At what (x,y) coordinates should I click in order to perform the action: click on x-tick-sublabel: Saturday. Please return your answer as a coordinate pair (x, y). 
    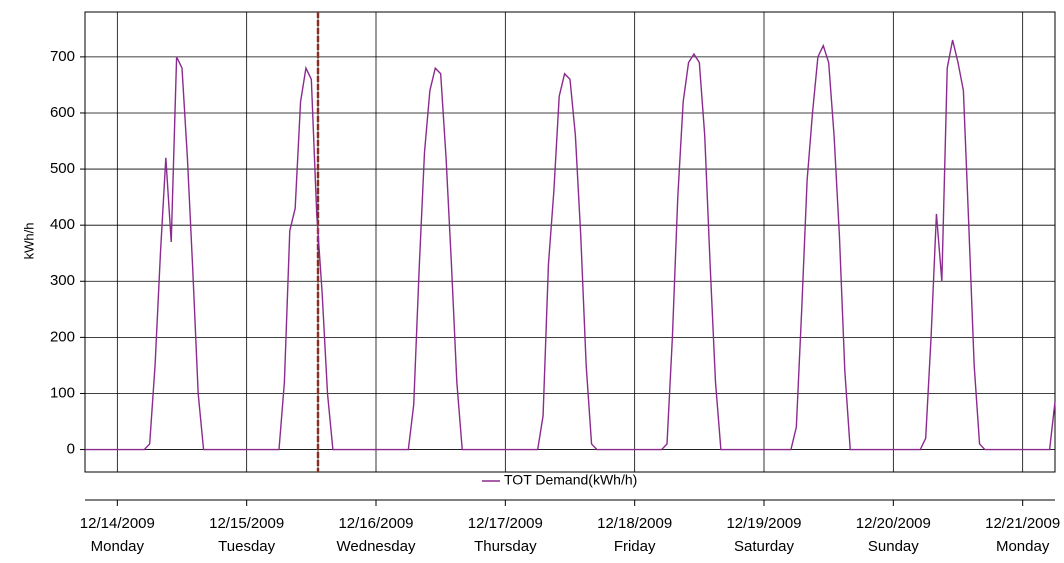
    Looking at the image, I should click on (764, 546).